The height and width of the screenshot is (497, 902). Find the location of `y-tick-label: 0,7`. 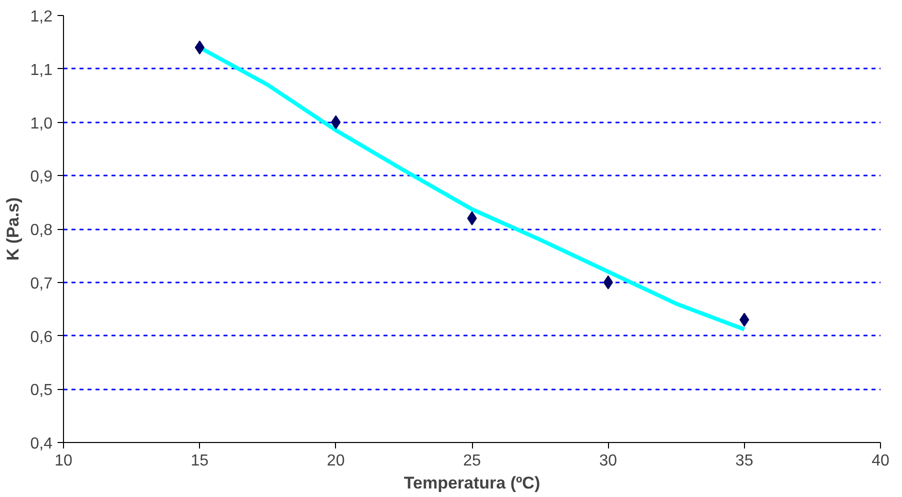

y-tick-label: 0,7 is located at coordinates (41, 283).